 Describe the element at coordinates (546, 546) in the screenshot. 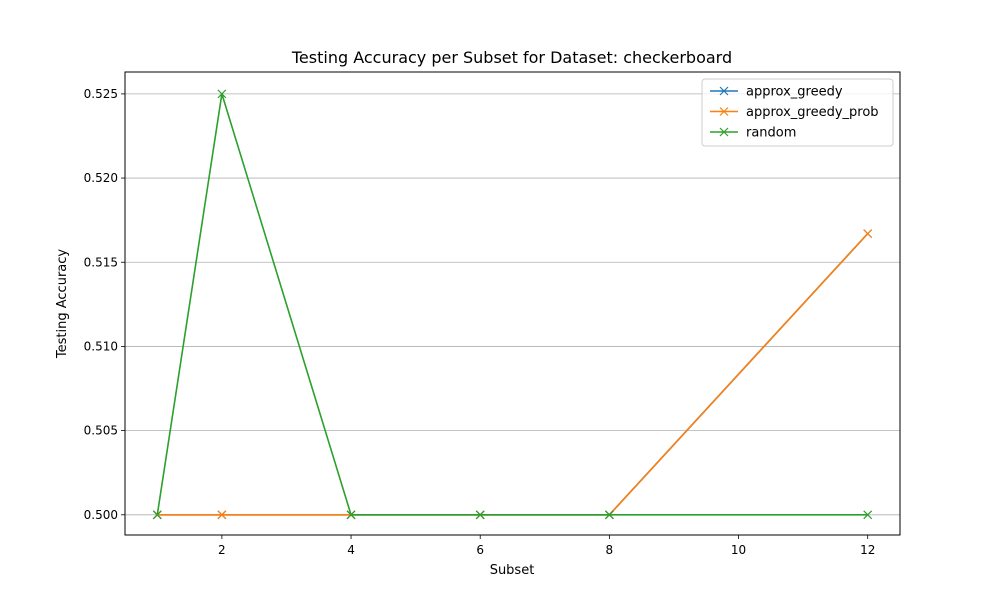

I see `x-axis: 2 4 6 8 10 12` at that location.